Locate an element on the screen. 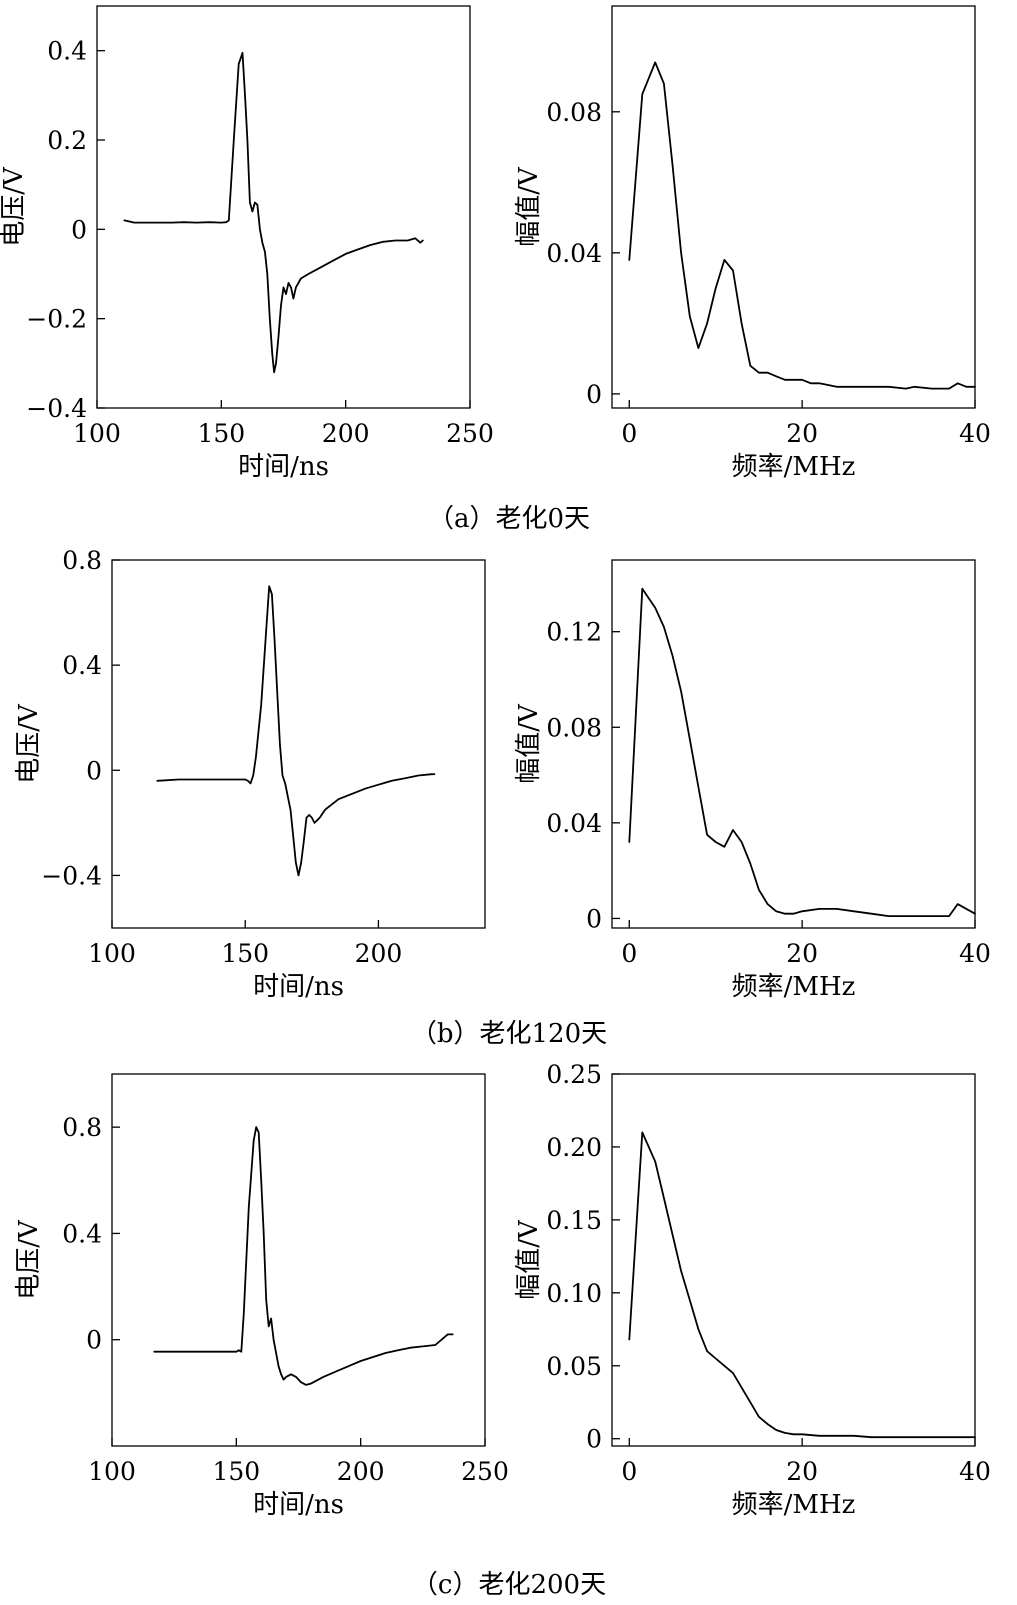  chart-panel-b-freq: 0 20 40 0 0.04 0.08 0.12 频率/MHz 幅值/V is located at coordinates (752, 780).